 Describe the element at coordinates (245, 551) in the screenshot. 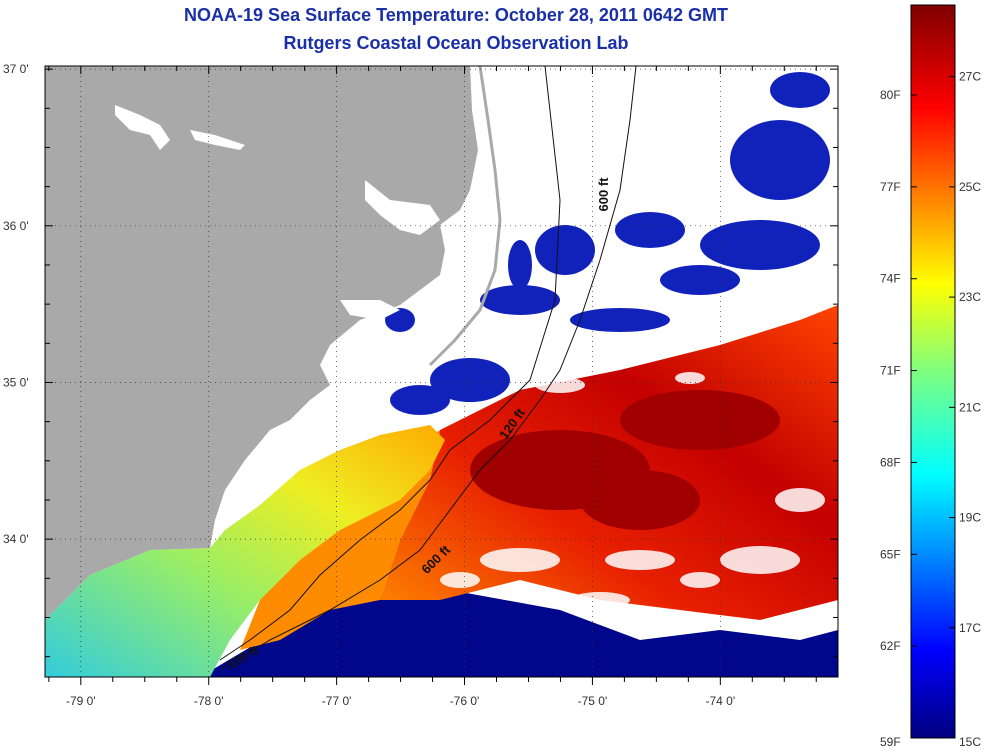

I see `coastal-water-region` at that location.